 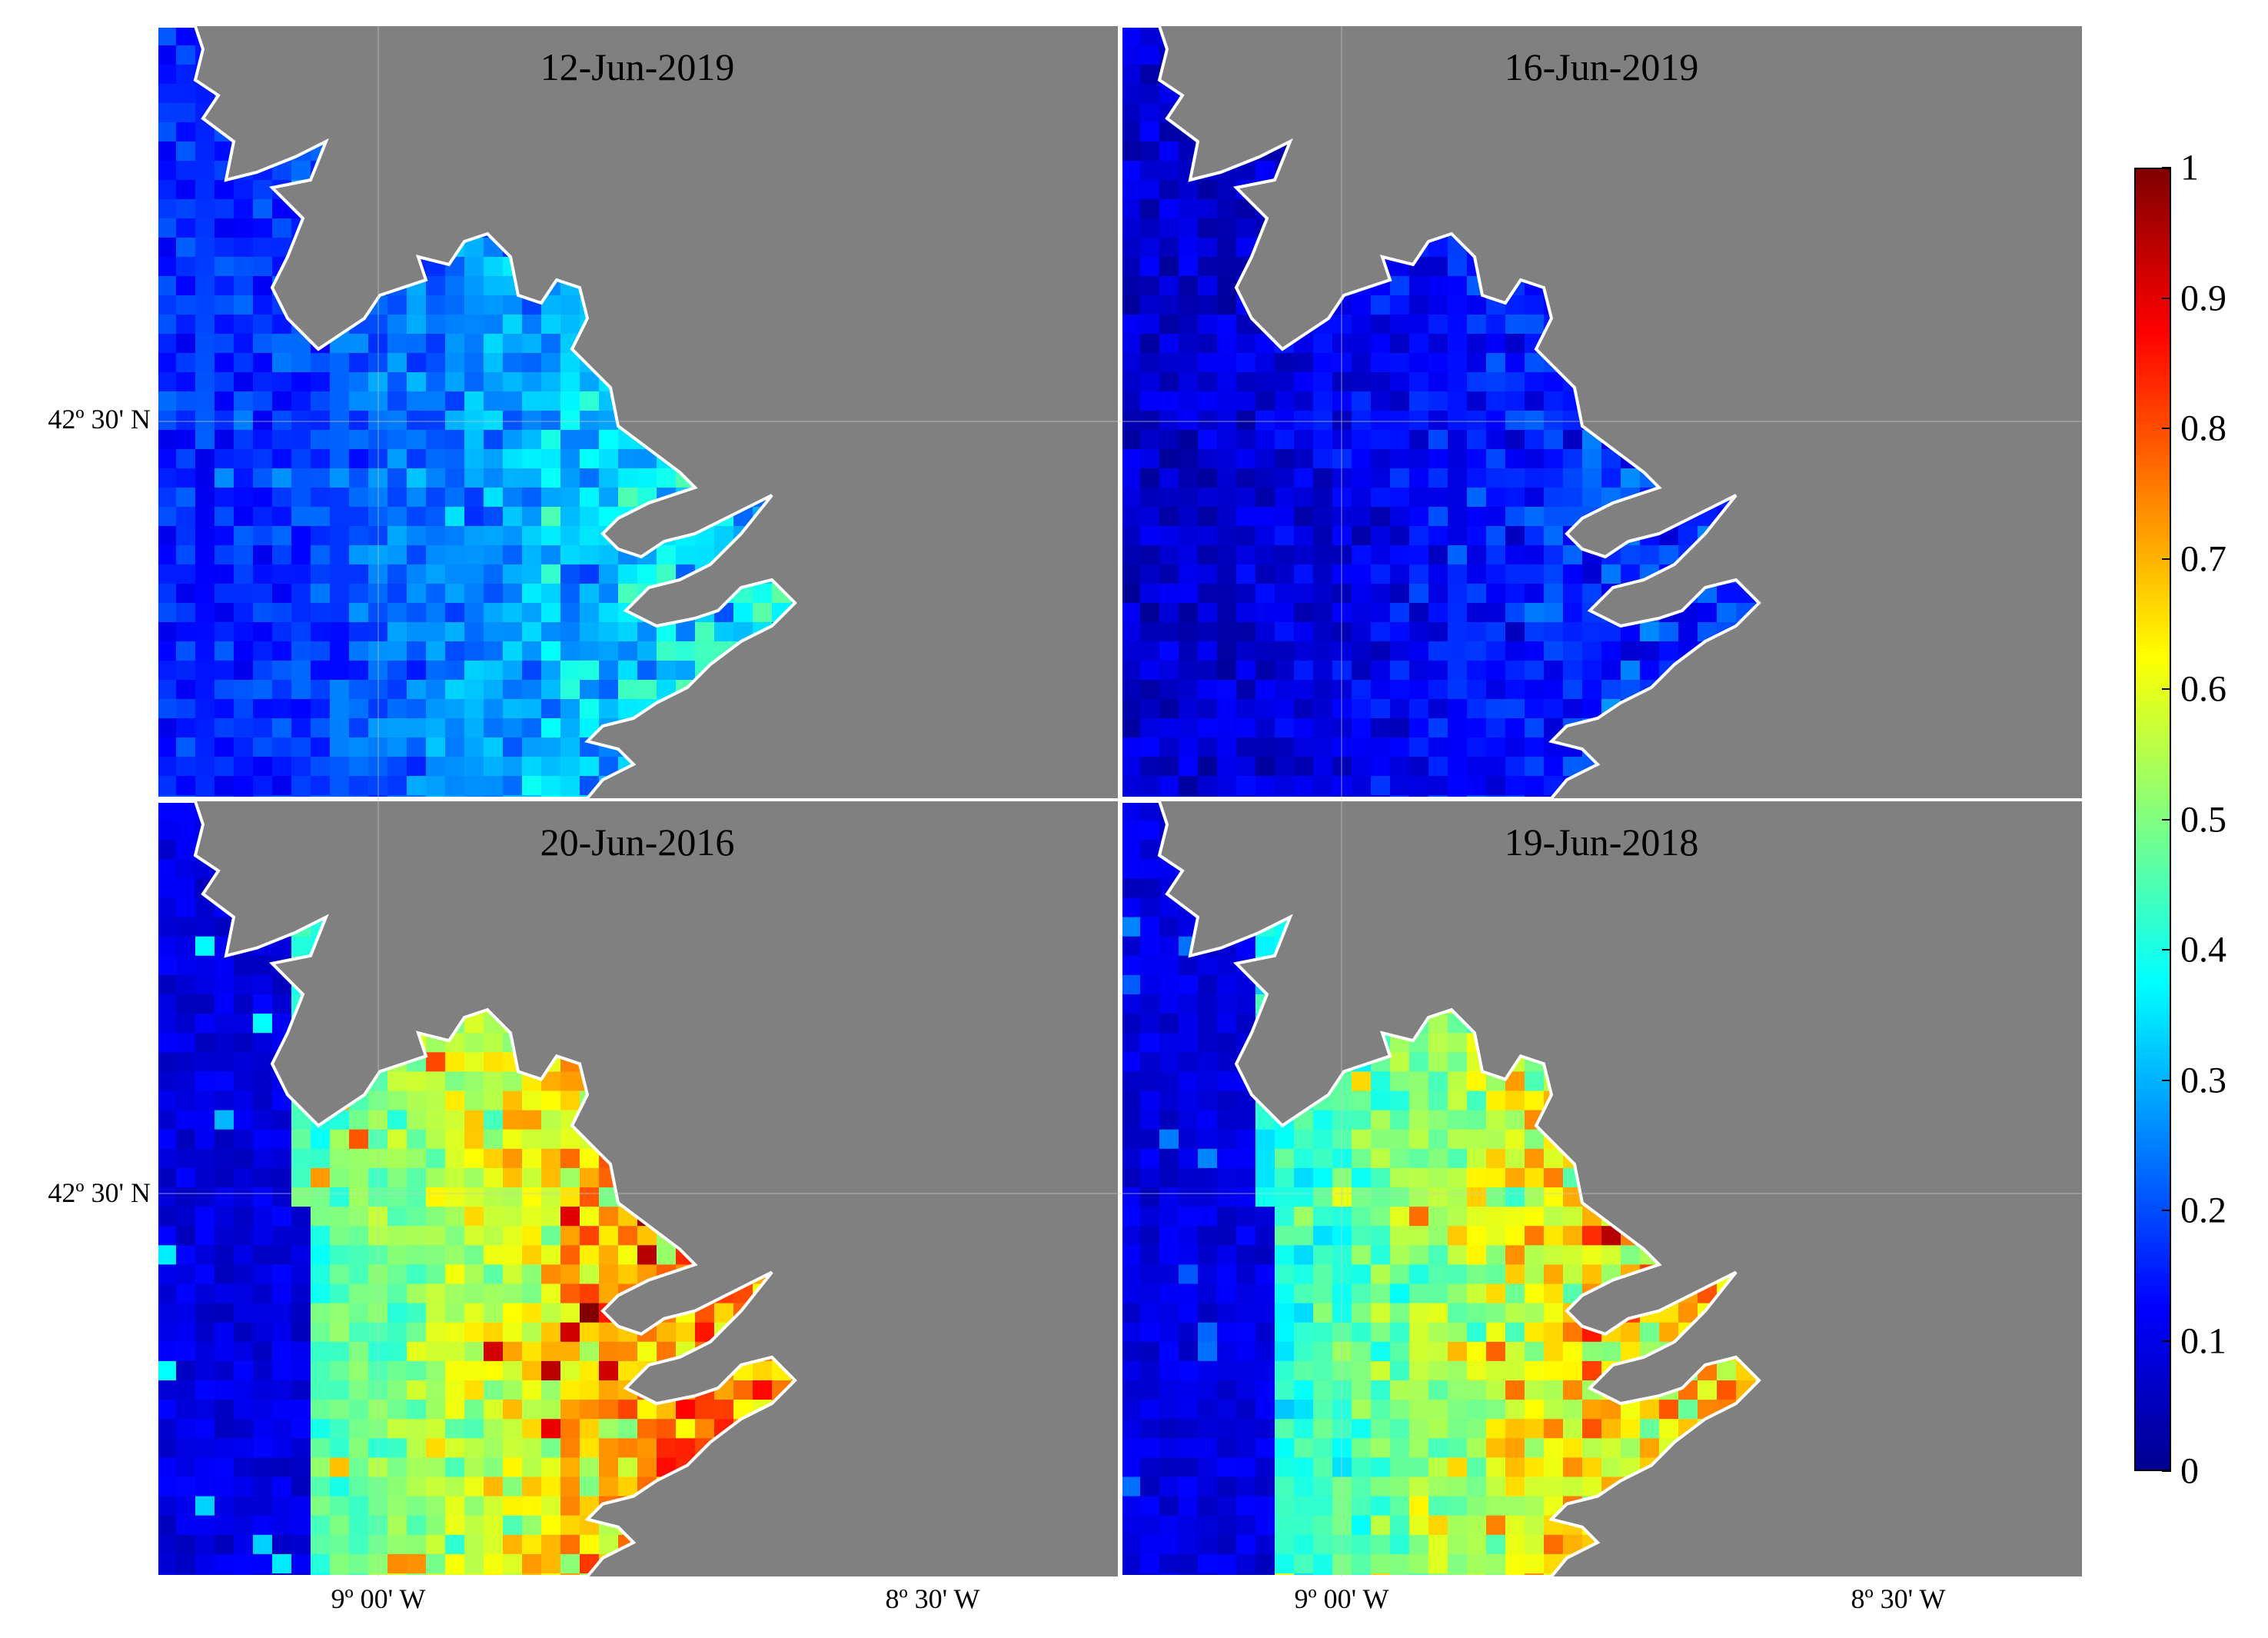 I want to click on graticule-lat-top, so click(x=1119, y=422).